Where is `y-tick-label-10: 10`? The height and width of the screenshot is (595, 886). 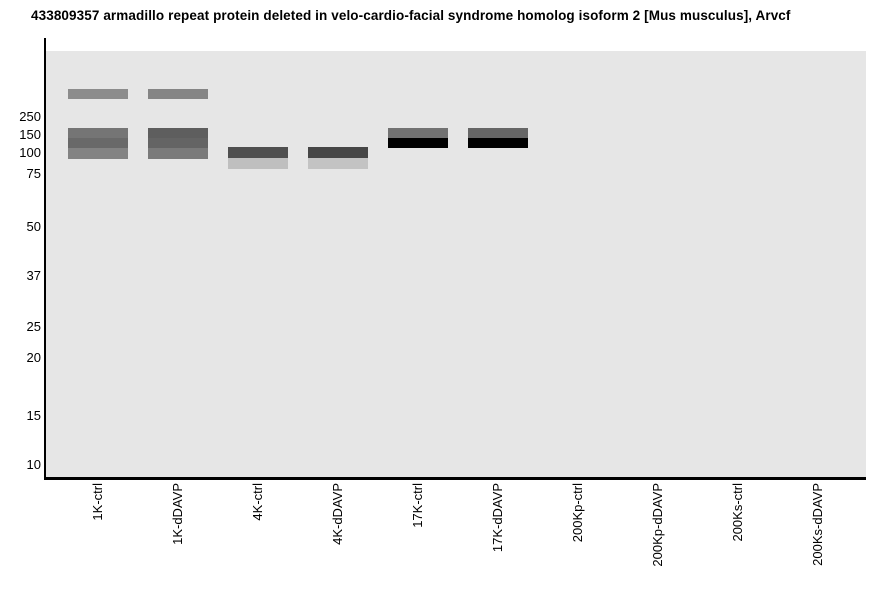
y-tick-label-10: 10 is located at coordinates (33, 464).